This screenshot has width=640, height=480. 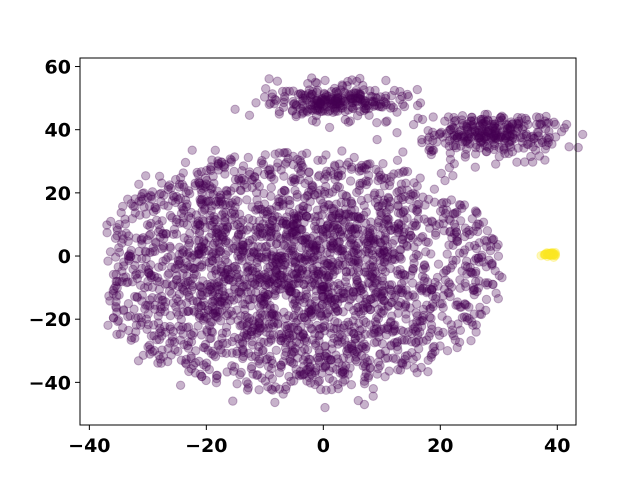 What do you see at coordinates (58, 131) in the screenshot?
I see `y-tick-label: 40` at bounding box center [58, 131].